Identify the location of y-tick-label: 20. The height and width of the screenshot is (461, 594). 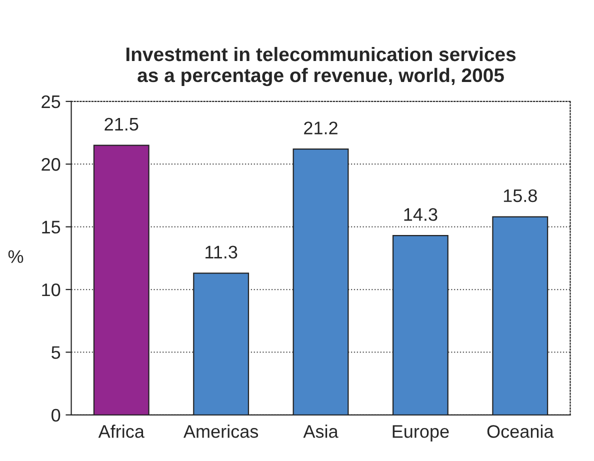
(51, 164).